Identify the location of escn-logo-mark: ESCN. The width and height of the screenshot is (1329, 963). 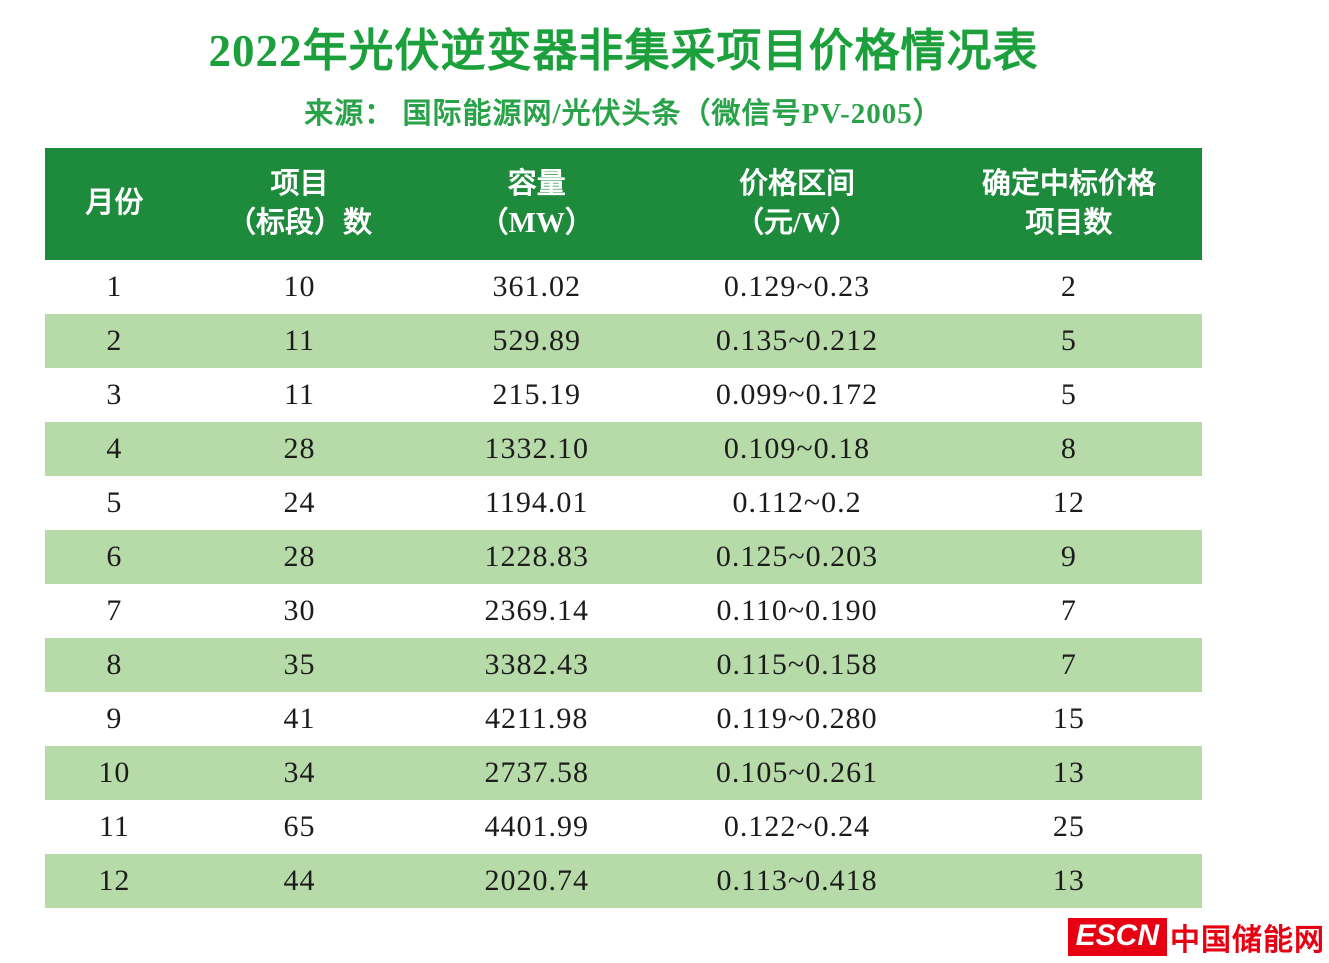
(1117, 937).